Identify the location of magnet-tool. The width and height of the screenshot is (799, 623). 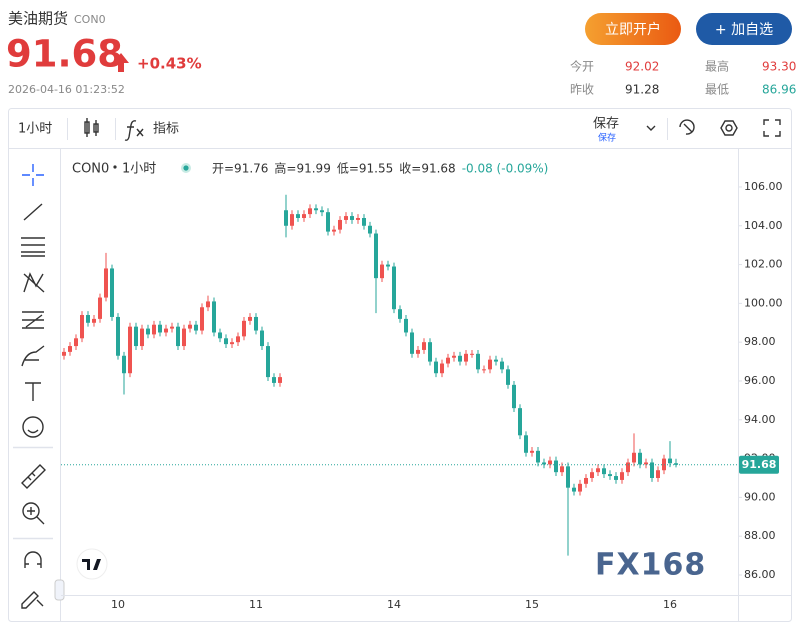
(33, 559).